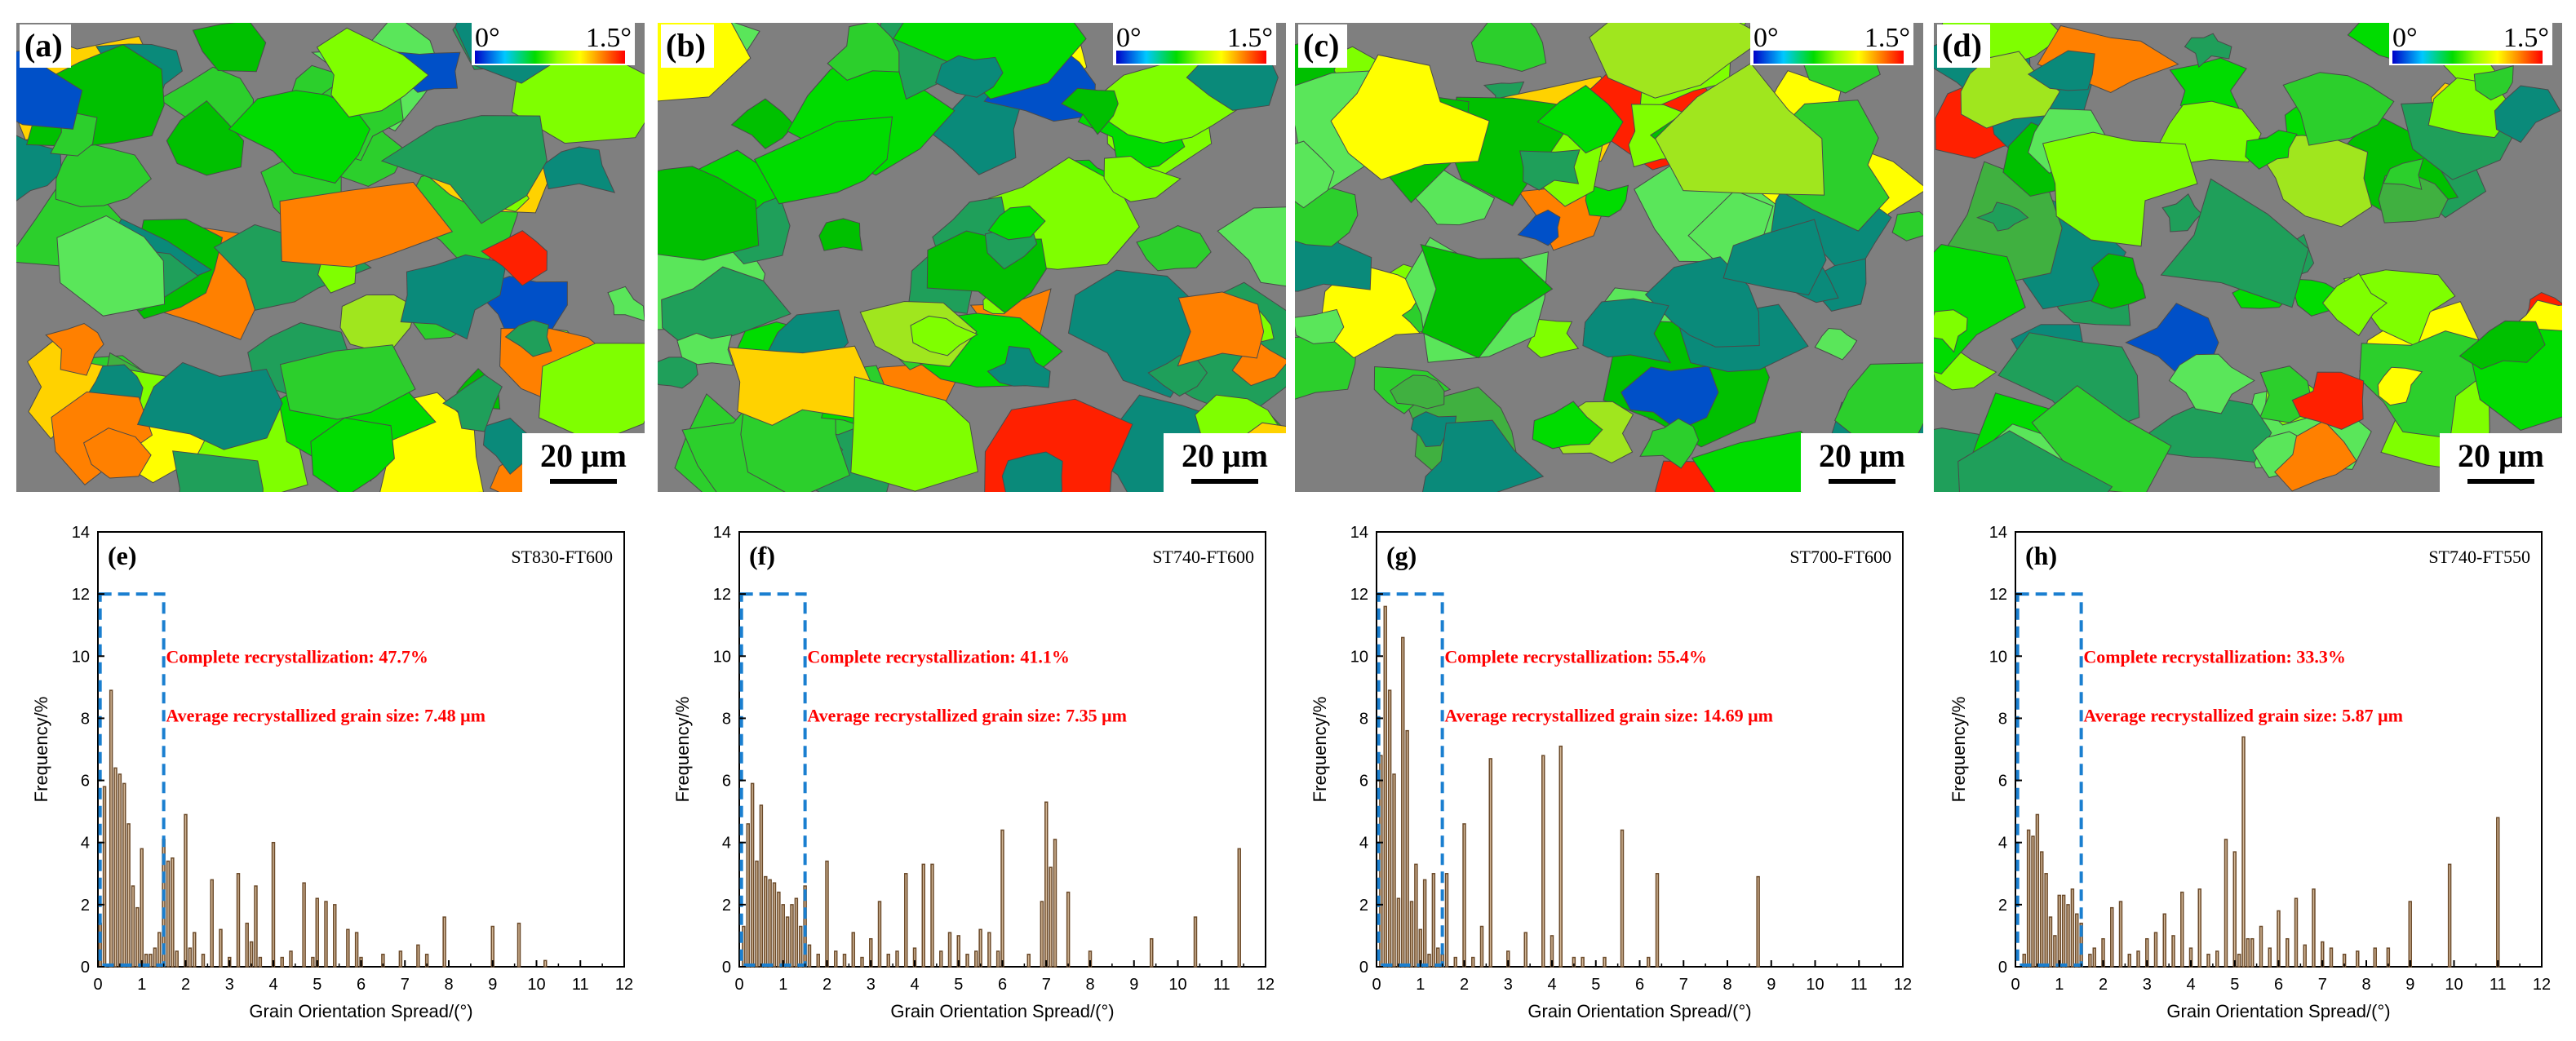 The image size is (2576, 1041). What do you see at coordinates (45, 46) in the screenshot?
I see `panel-label: (a)` at bounding box center [45, 46].